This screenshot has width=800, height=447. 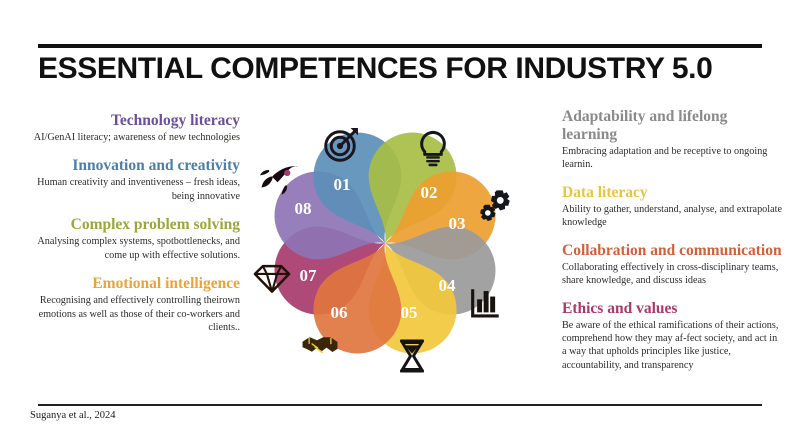 I want to click on petal-number-06: 06, so click(x=339, y=312).